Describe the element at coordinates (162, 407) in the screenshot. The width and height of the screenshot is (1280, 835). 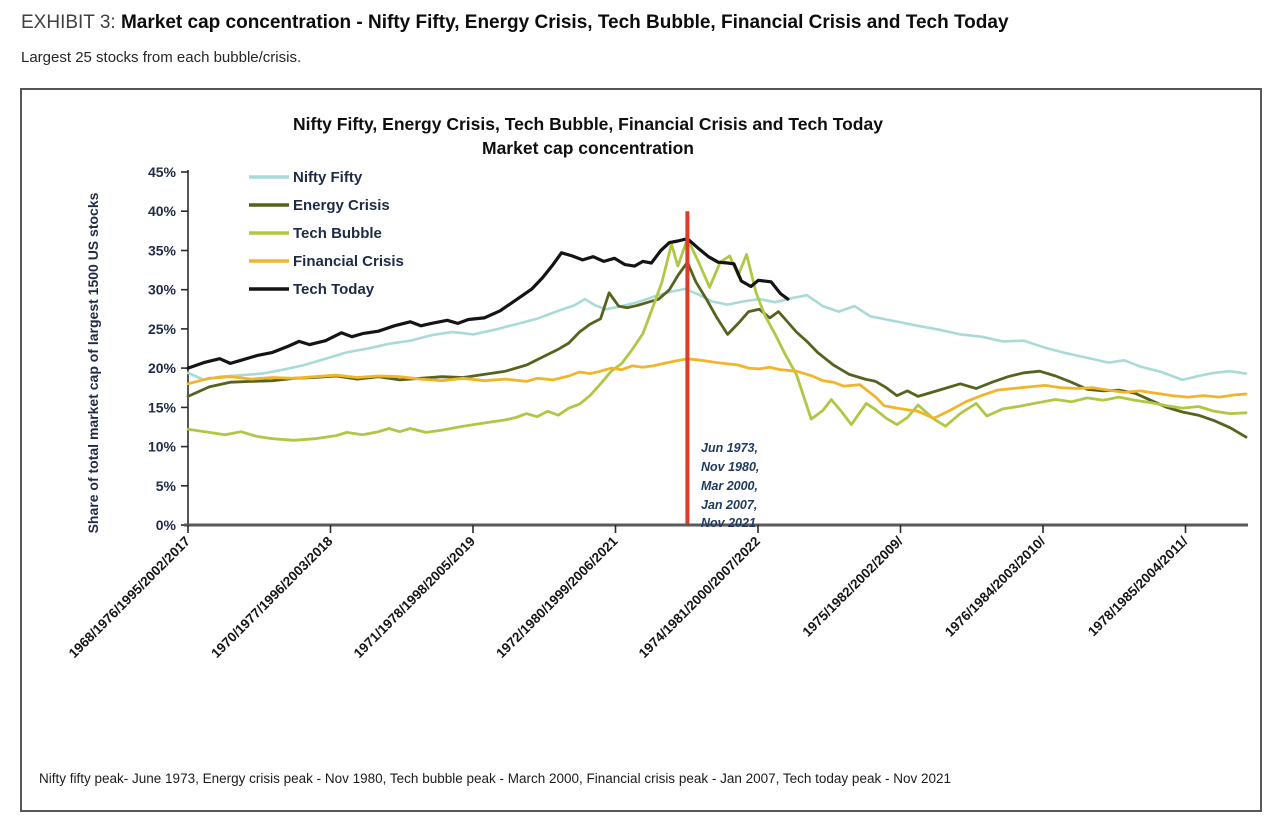
I see `y-tick-15: 15%` at that location.